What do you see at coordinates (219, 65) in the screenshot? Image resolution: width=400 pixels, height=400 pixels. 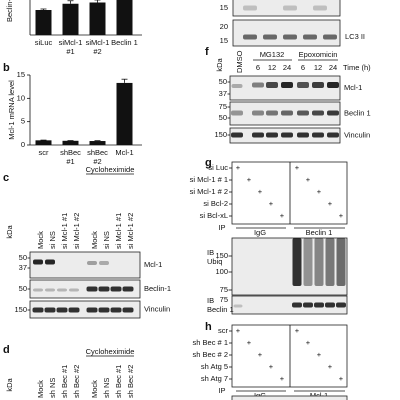 I see `unit: kDa` at bounding box center [219, 65].